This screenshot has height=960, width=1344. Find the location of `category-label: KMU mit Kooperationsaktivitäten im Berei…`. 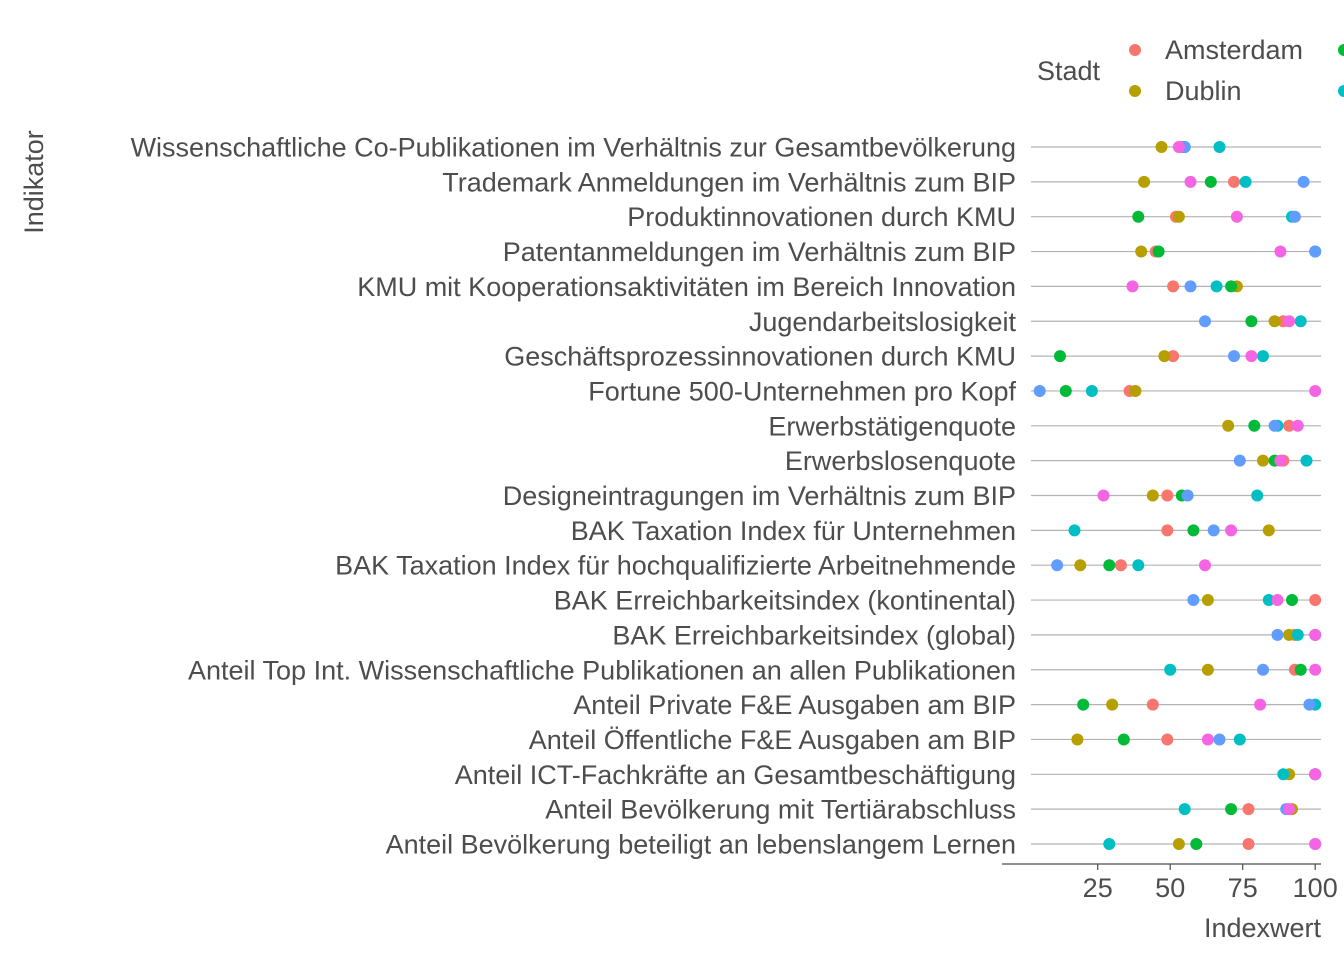

category-label: KMU mit Kooperationsaktivitäten im Berei… is located at coordinates (686, 287).